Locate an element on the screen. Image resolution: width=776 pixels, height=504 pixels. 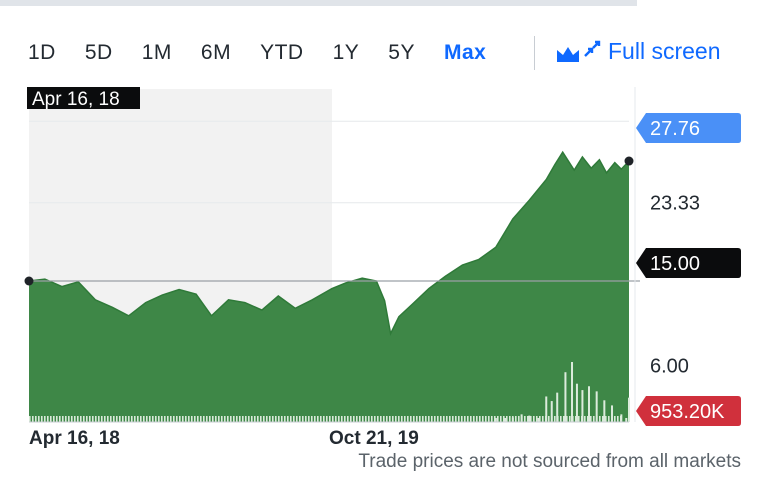
range-5d: 5D is located at coordinates (98, 52).